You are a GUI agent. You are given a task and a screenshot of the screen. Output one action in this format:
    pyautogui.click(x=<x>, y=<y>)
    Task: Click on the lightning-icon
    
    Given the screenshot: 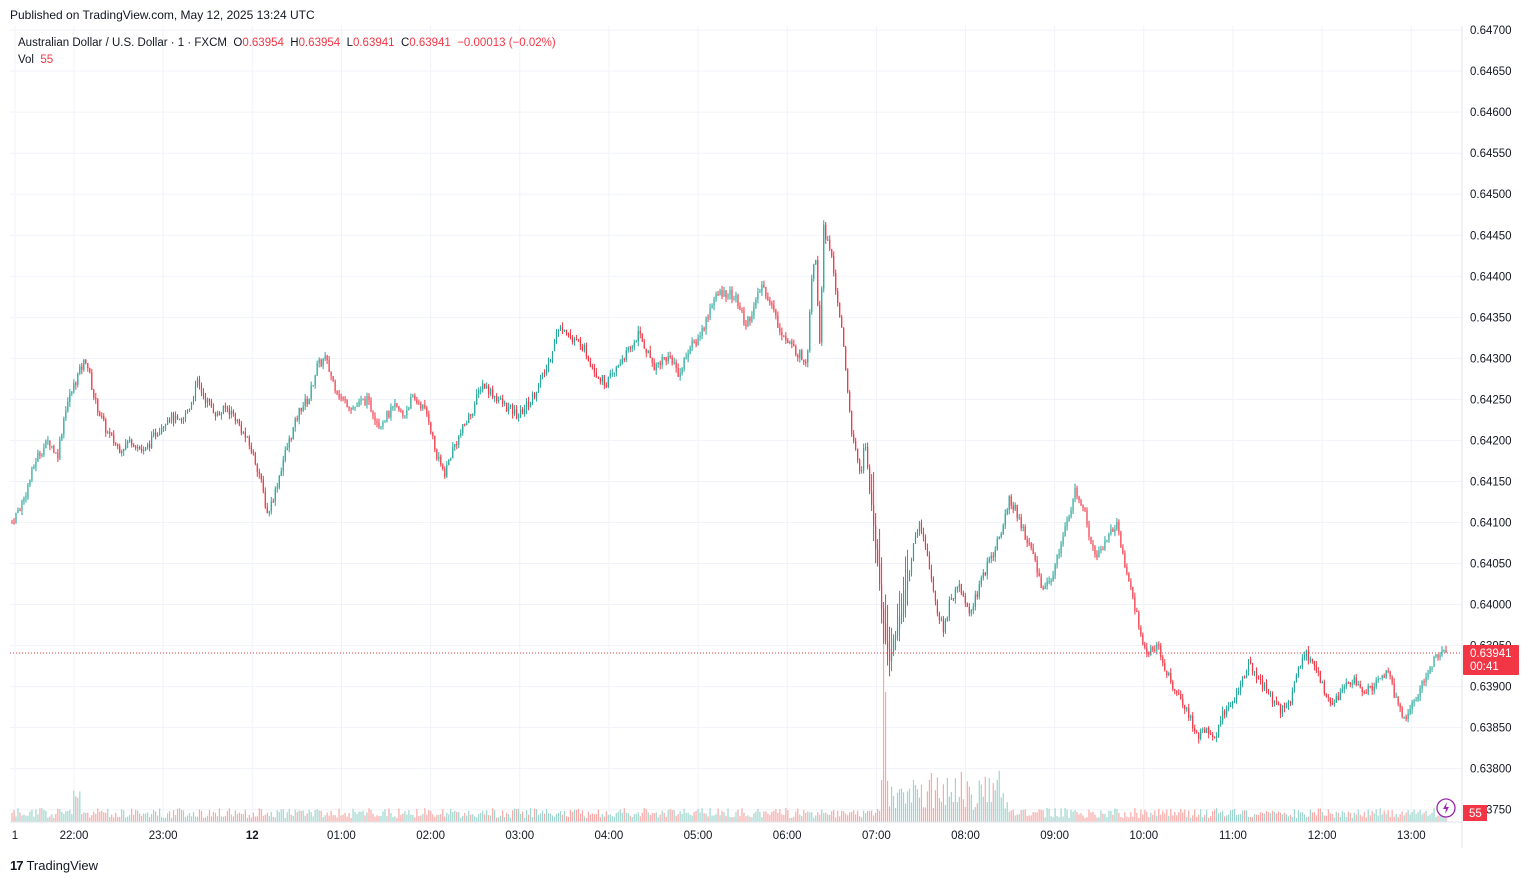 What is the action you would take?
    pyautogui.click(x=1446, y=808)
    